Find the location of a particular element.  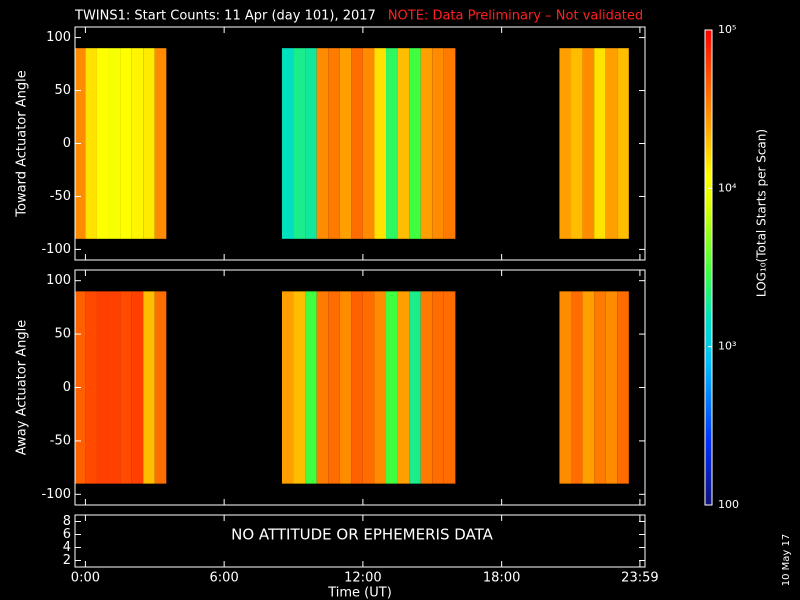

y-tick-label: 4 is located at coordinates (67, 547).